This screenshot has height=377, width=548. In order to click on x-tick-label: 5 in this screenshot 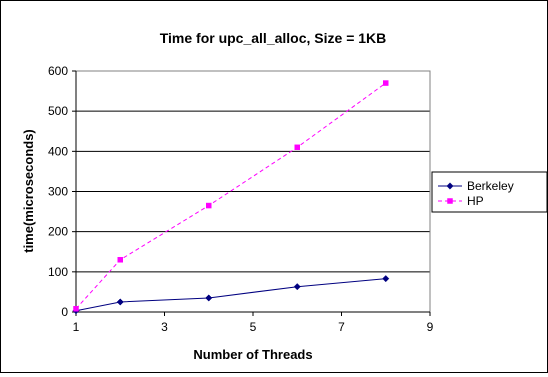, I will do `click(253, 327)`.